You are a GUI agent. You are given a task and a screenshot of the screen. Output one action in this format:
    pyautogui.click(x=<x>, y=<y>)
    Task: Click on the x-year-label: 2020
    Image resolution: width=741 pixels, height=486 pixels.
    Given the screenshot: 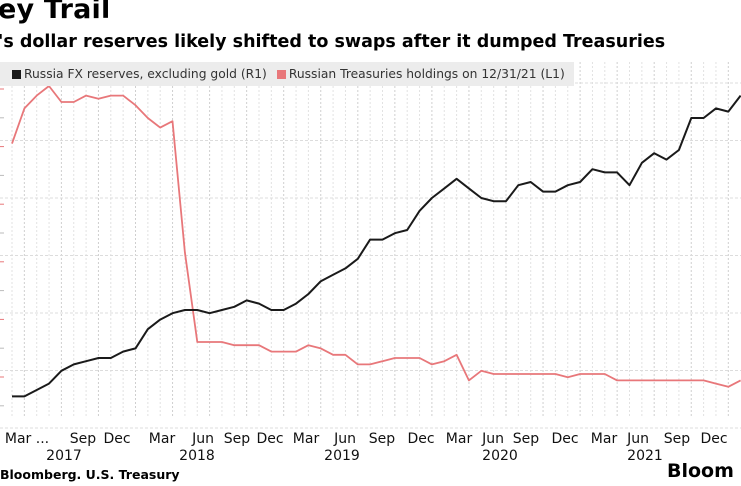 What is the action you would take?
    pyautogui.click(x=500, y=455)
    